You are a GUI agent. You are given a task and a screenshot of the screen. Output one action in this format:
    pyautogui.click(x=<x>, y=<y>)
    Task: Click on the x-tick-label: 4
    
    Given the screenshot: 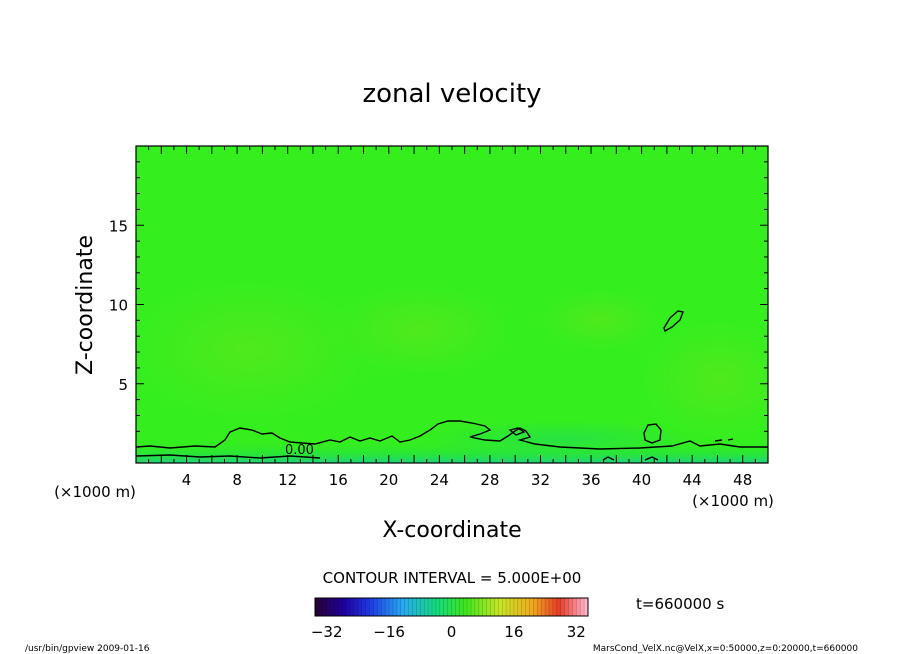 What is the action you would take?
    pyautogui.click(x=187, y=480)
    